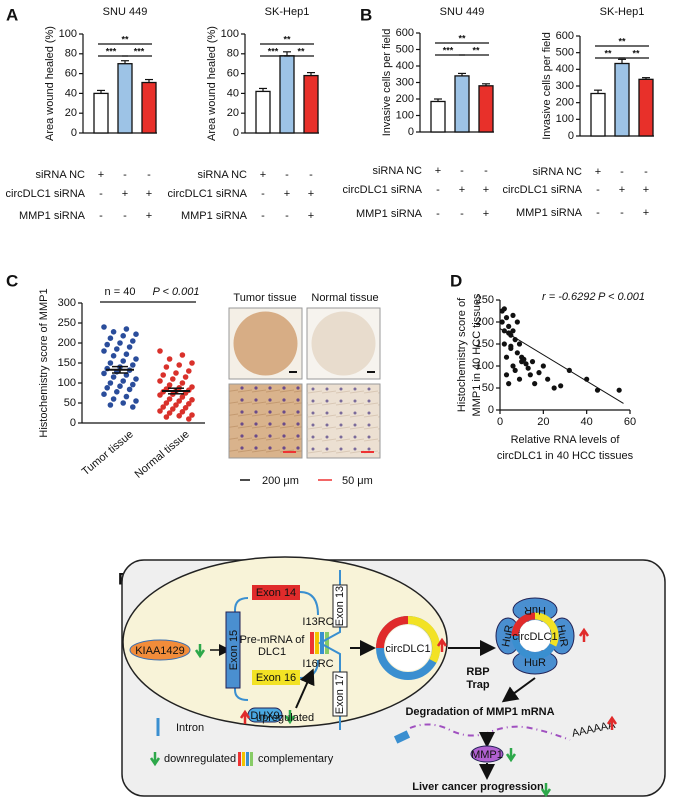 This screenshot has width=682, height=802. What do you see at coordinates (340, 694) in the screenshot?
I see `exon-label: Exon 17` at bounding box center [340, 694].